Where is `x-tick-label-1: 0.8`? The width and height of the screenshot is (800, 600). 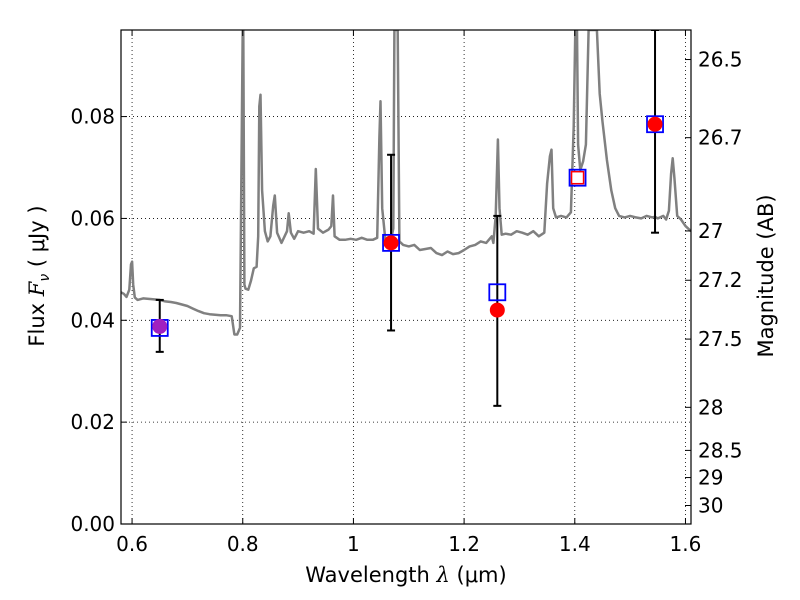
x-tick-label-1: 0.8 is located at coordinates (243, 544).